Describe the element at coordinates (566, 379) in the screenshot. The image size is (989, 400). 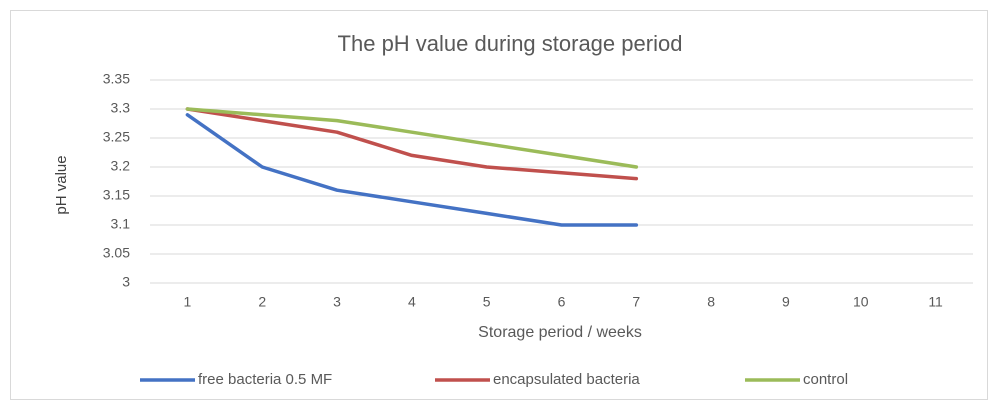
I see `legend-label: encapsulated bacteria` at that location.